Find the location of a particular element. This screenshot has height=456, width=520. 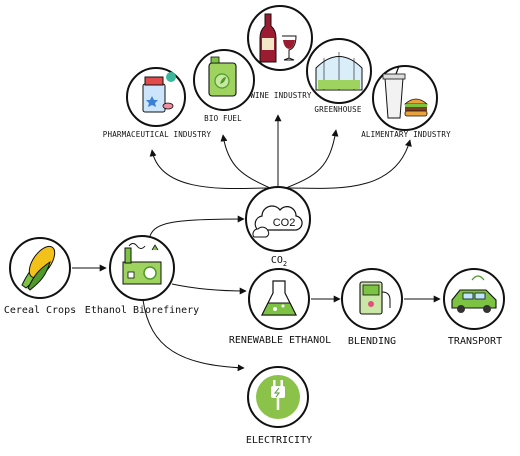

renewable-ethanol-node is located at coordinates (279, 299).